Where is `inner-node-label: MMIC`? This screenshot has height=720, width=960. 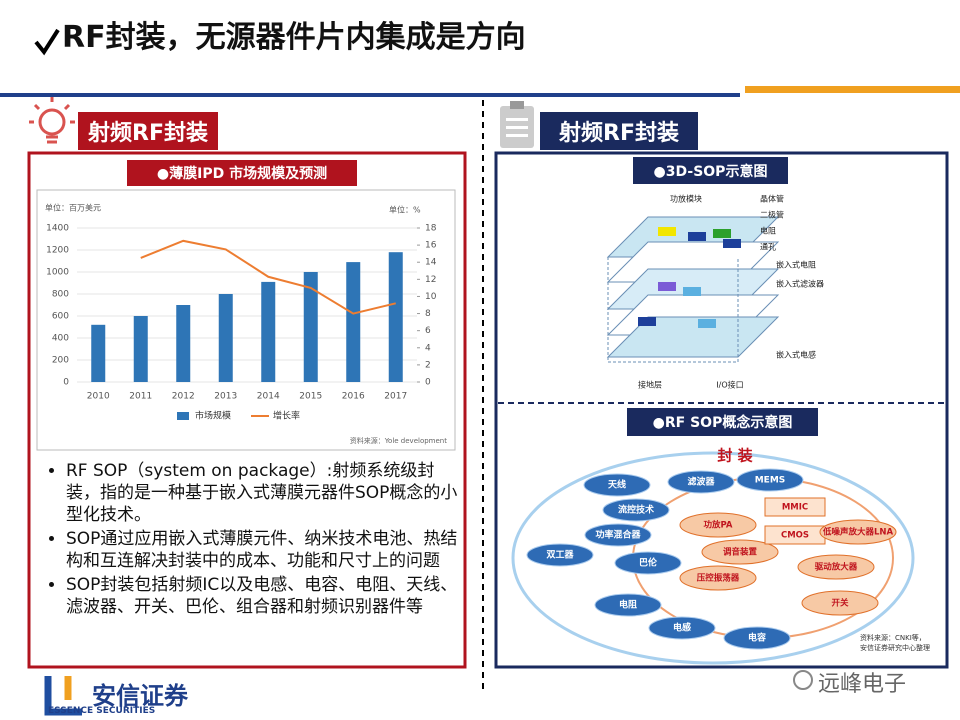 inner-node-label: MMIC is located at coordinates (795, 508).